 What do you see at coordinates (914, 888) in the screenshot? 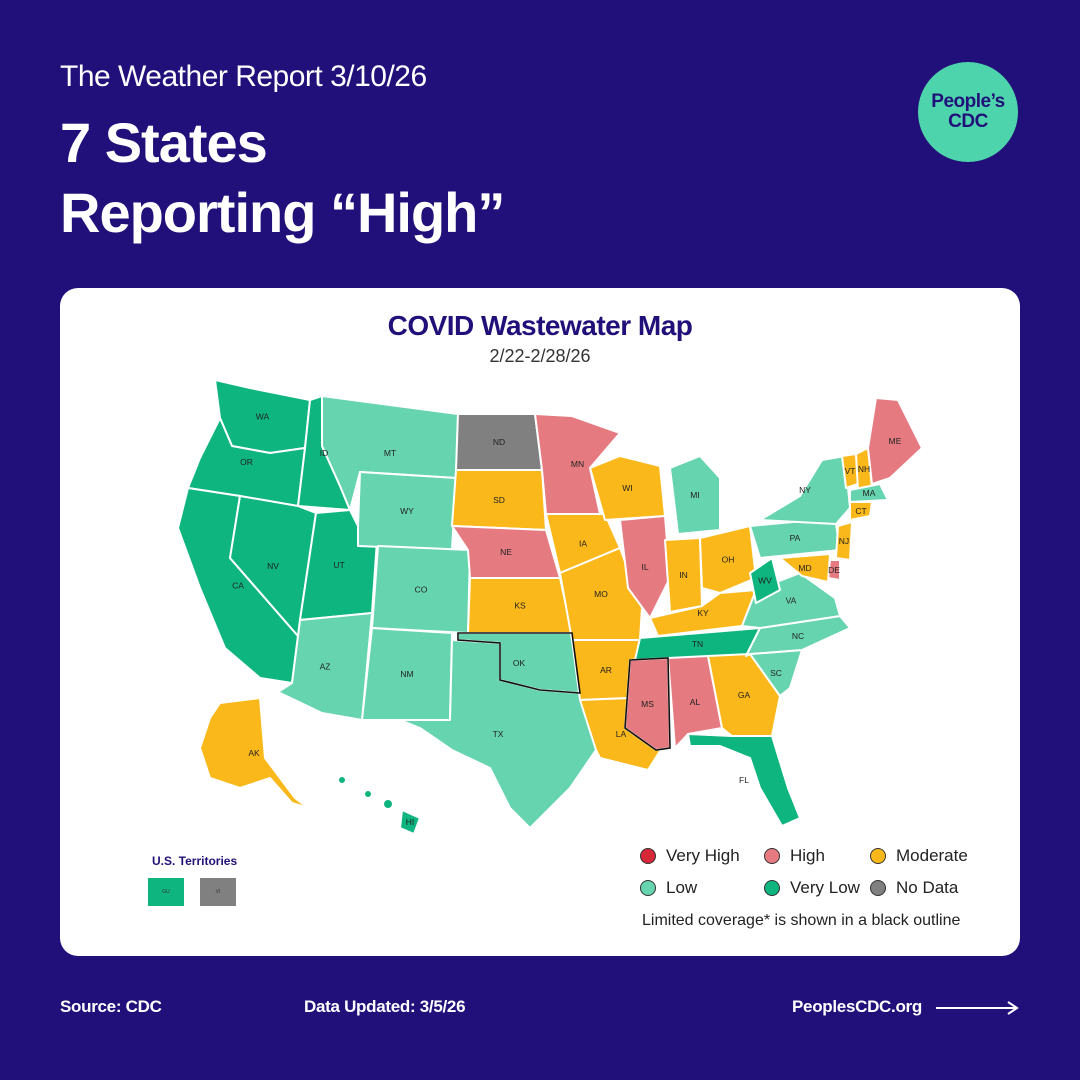
I see `legend-no-data: No Data` at bounding box center [914, 888].